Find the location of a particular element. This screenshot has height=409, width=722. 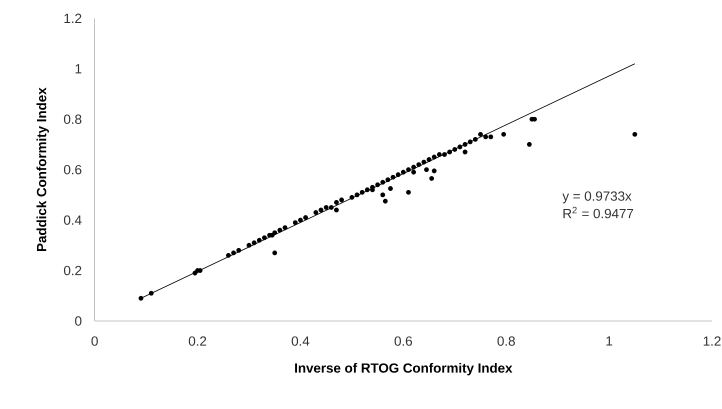

x-axis-title: Inverse of RTOG Conformity Index is located at coordinates (403, 369).